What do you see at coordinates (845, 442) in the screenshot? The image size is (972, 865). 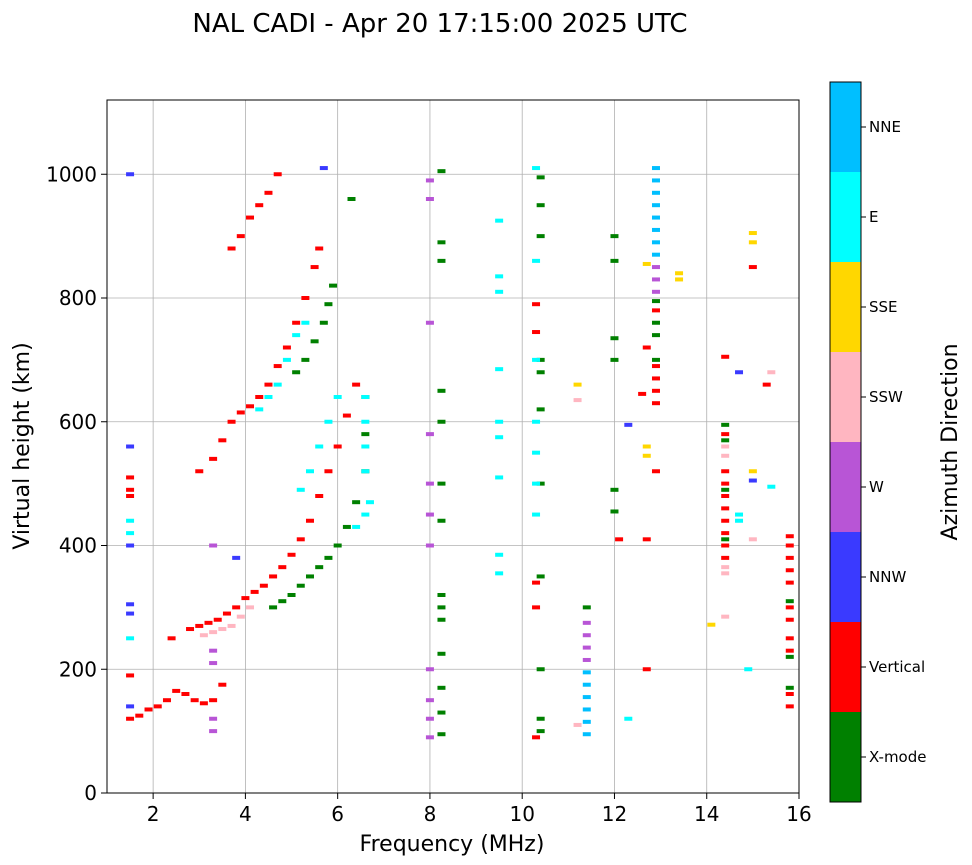 I see `colorbar-frame` at bounding box center [845, 442].